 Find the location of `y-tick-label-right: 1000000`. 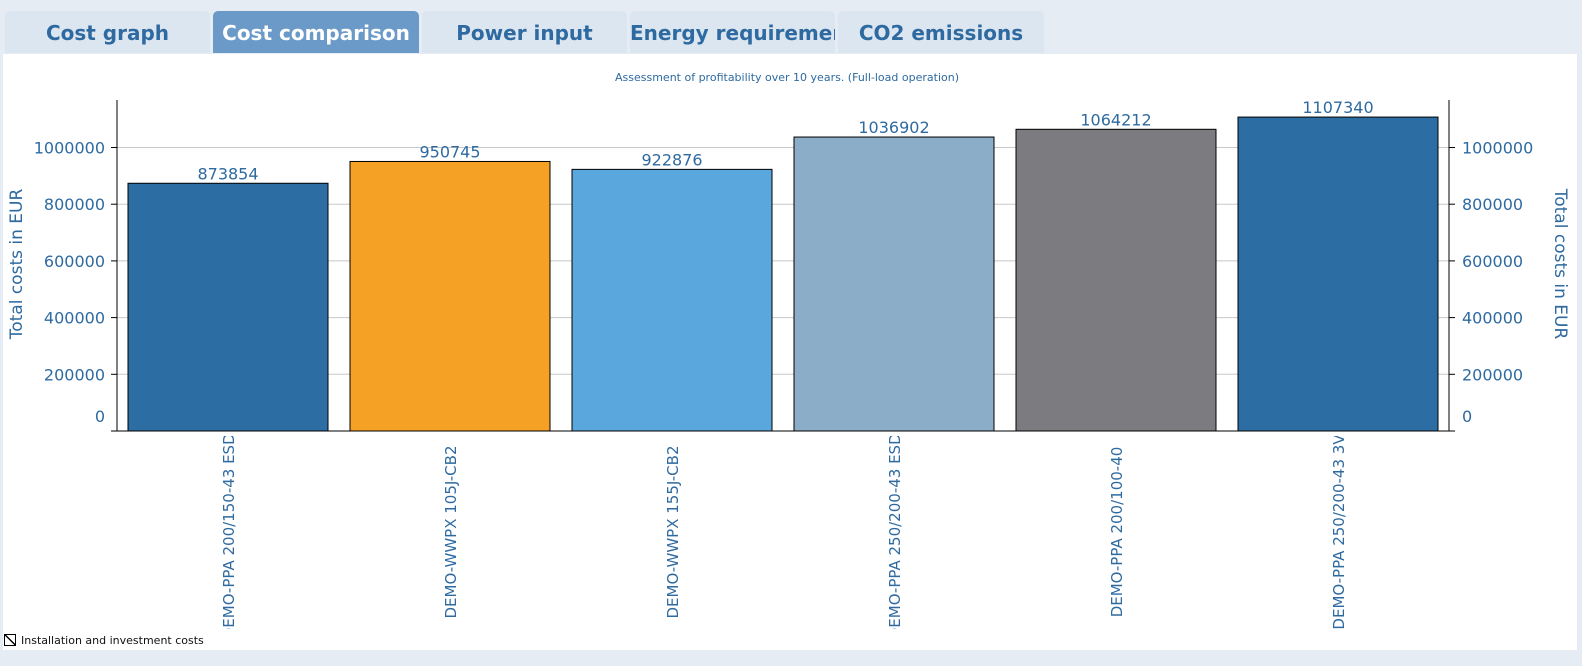

y-tick-label-right: 1000000 is located at coordinates (1497, 148).